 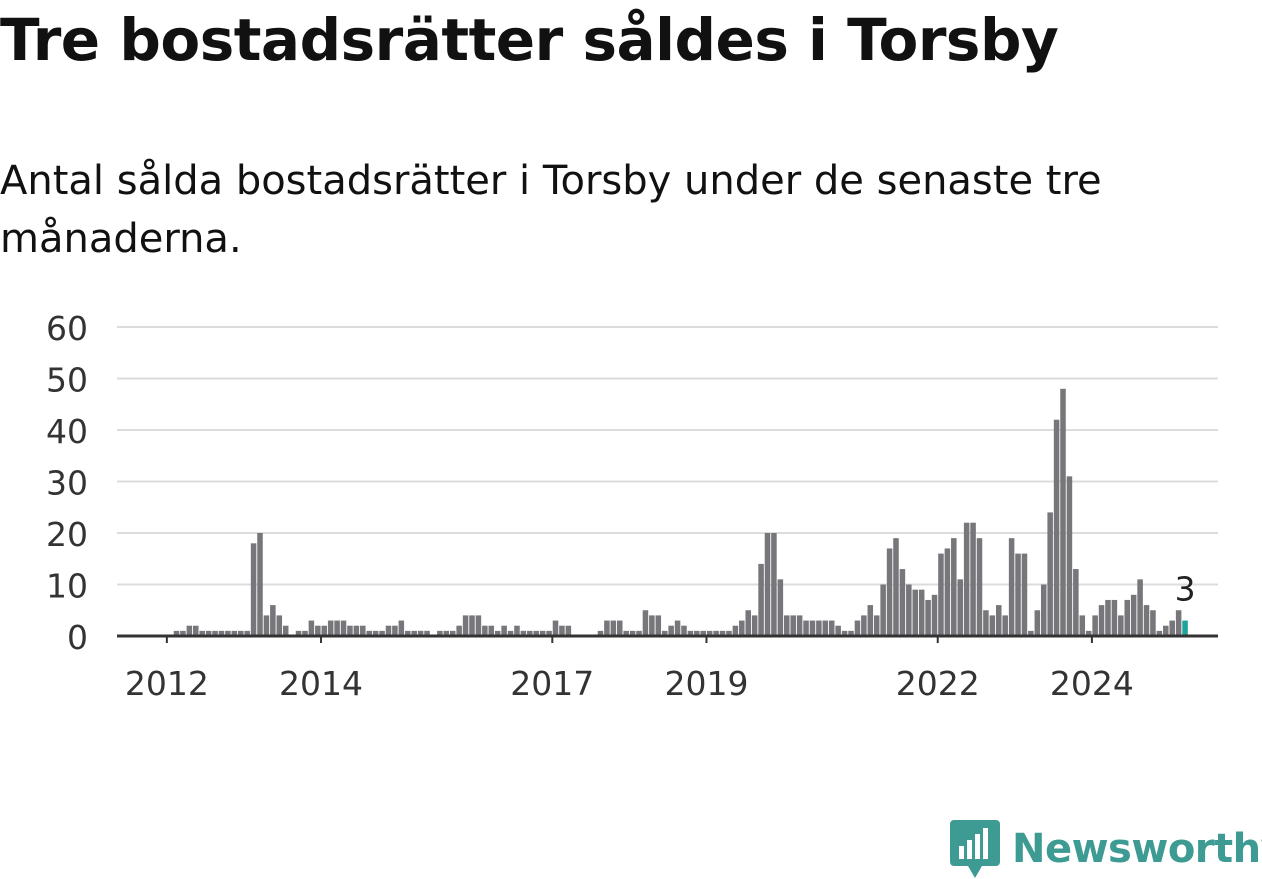 I want to click on y-tick-label: 10, so click(x=67, y=586).